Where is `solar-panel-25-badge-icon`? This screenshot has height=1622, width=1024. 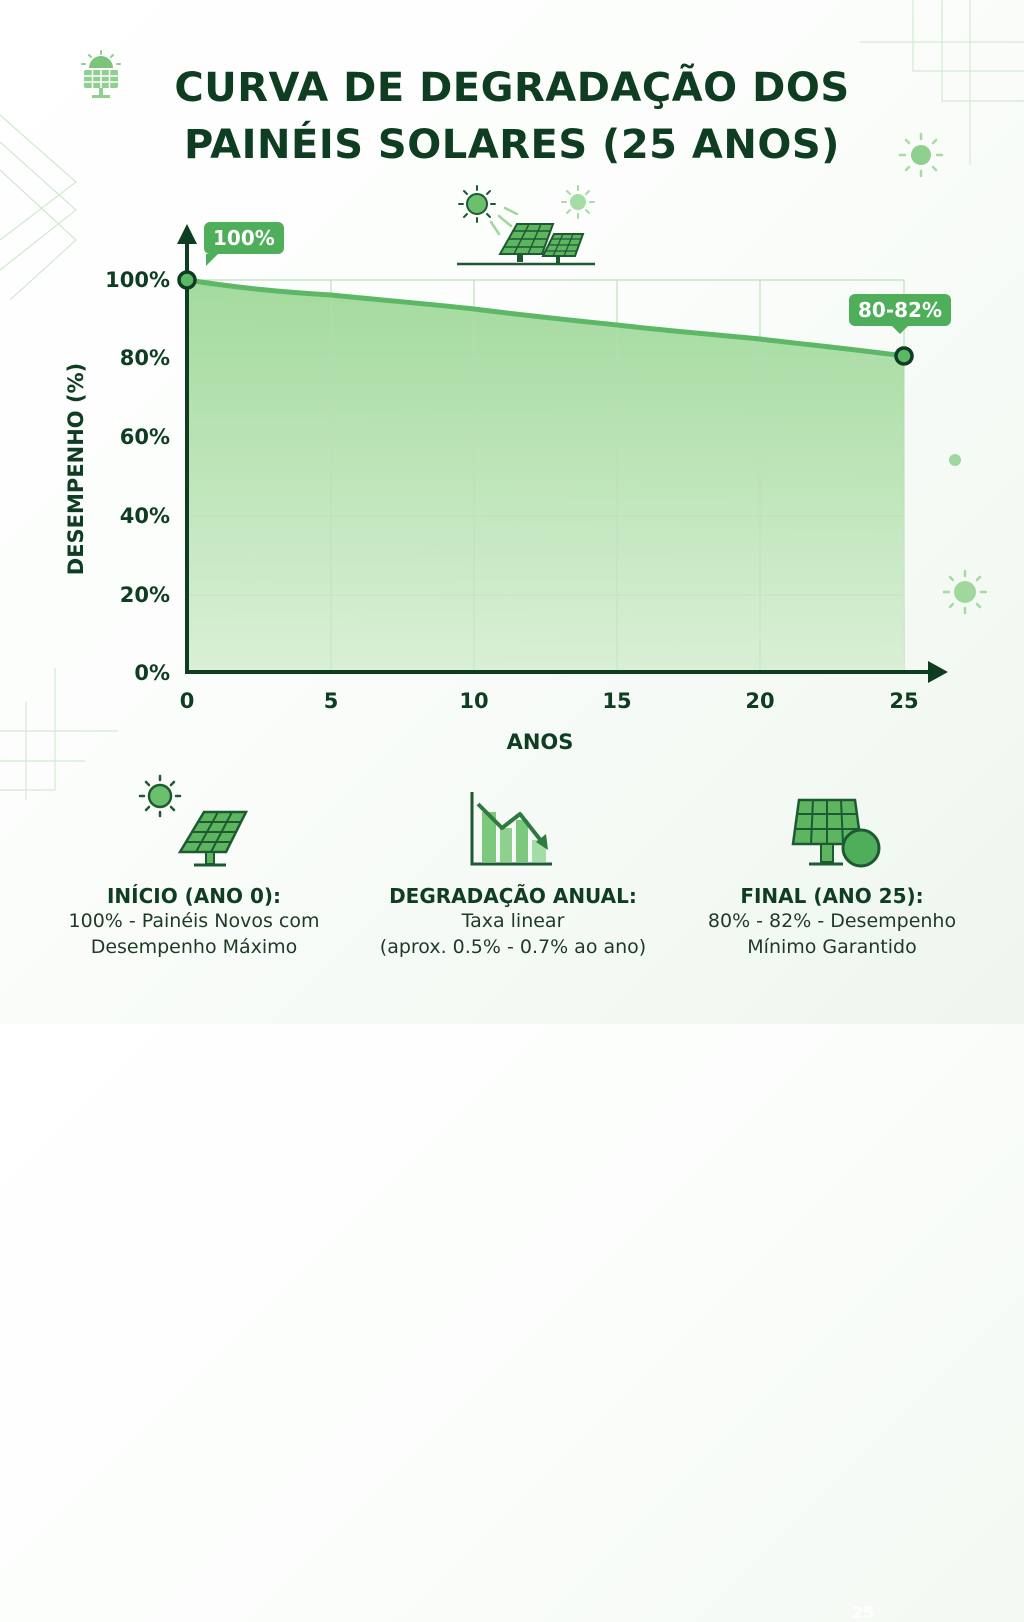
solar-panel-25-badge-icon is located at coordinates (836, 833).